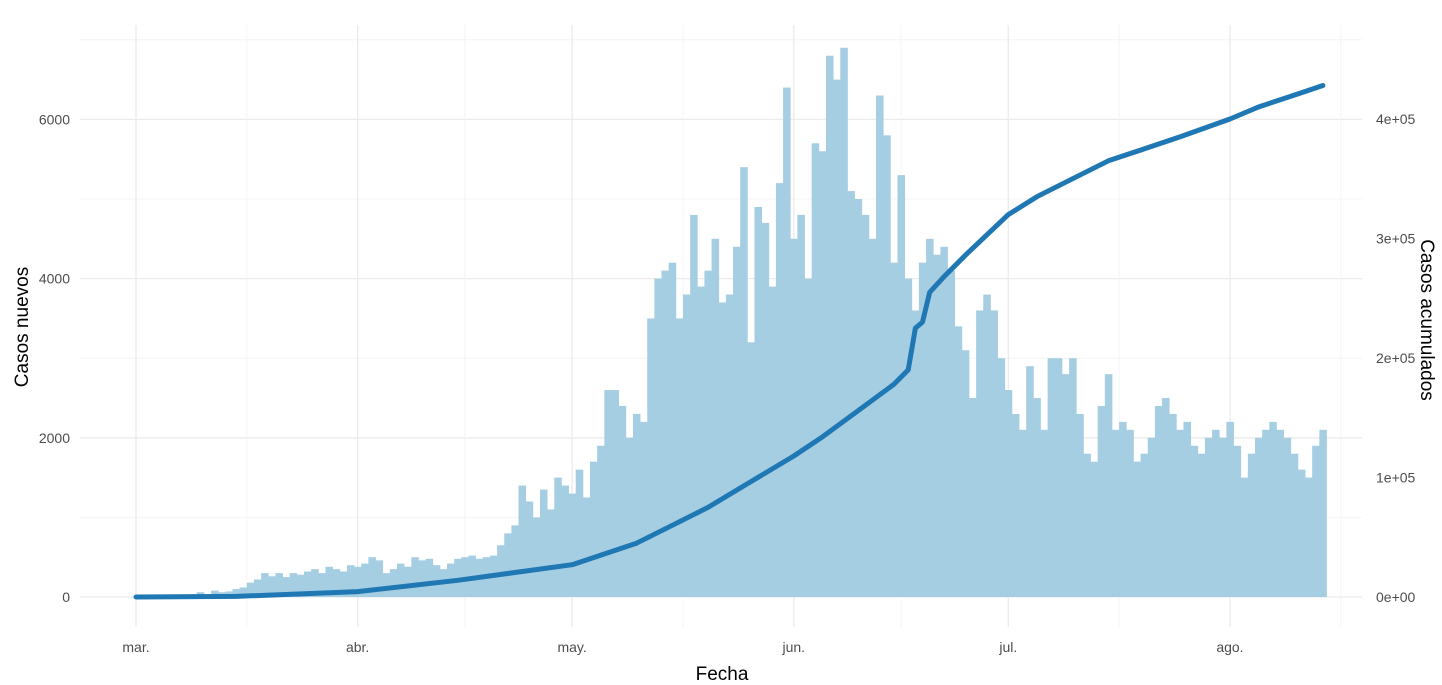 Image resolution: width=1442 pixels, height=685 pixels. Describe the element at coordinates (1426, 320) in the screenshot. I see `y2-axis-title: Casos acumulados` at that location.